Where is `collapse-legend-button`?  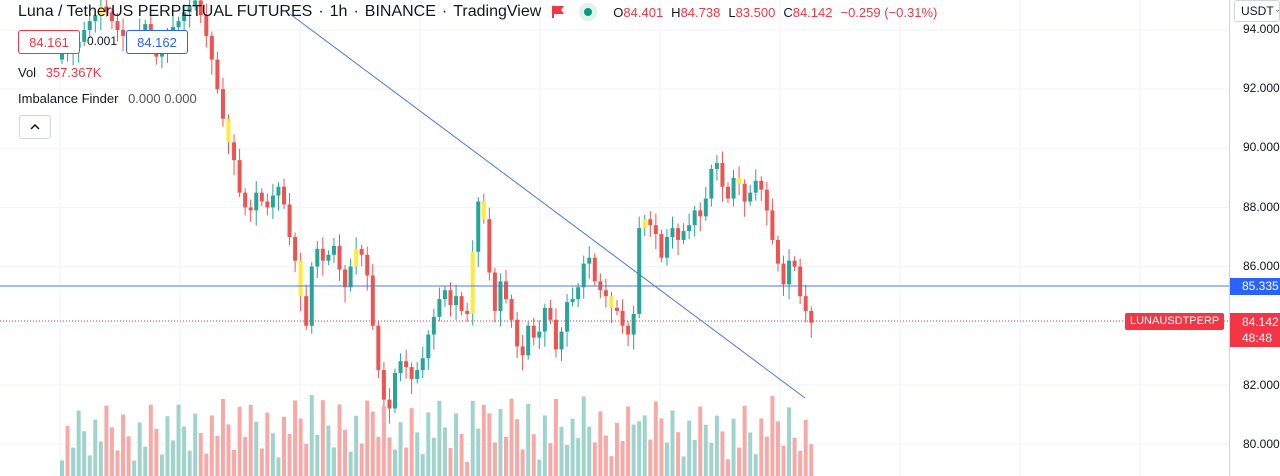
collapse-legend-button is located at coordinates (35, 127).